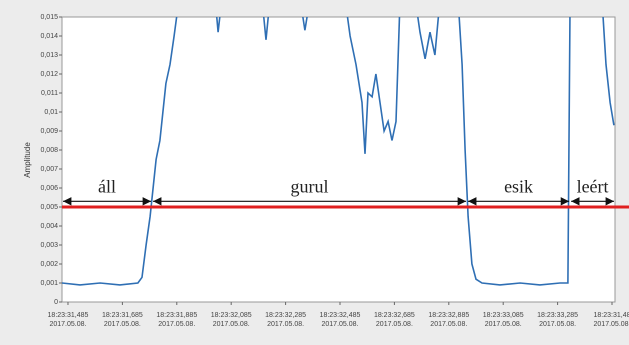  What do you see at coordinates (49, 36) in the screenshot?
I see `y-tick-label: 0,014` at bounding box center [49, 36].